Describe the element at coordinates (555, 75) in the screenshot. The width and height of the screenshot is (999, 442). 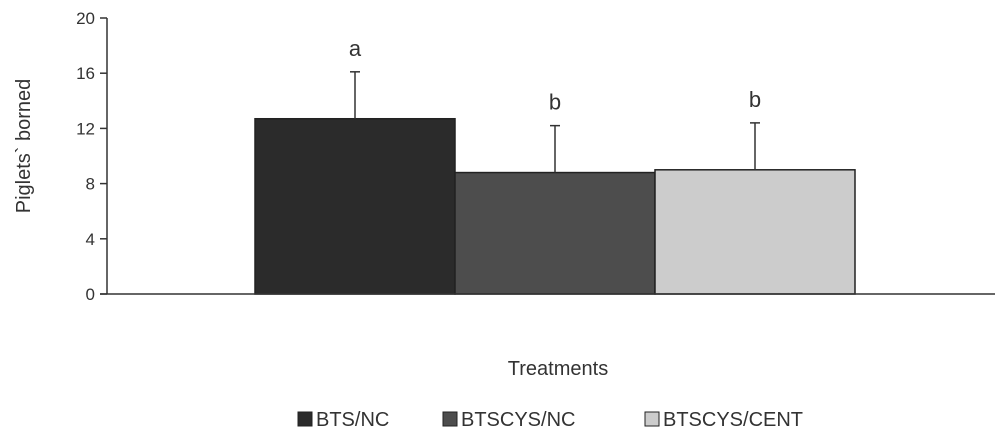
I see `significance-labels: a b b` at that location.